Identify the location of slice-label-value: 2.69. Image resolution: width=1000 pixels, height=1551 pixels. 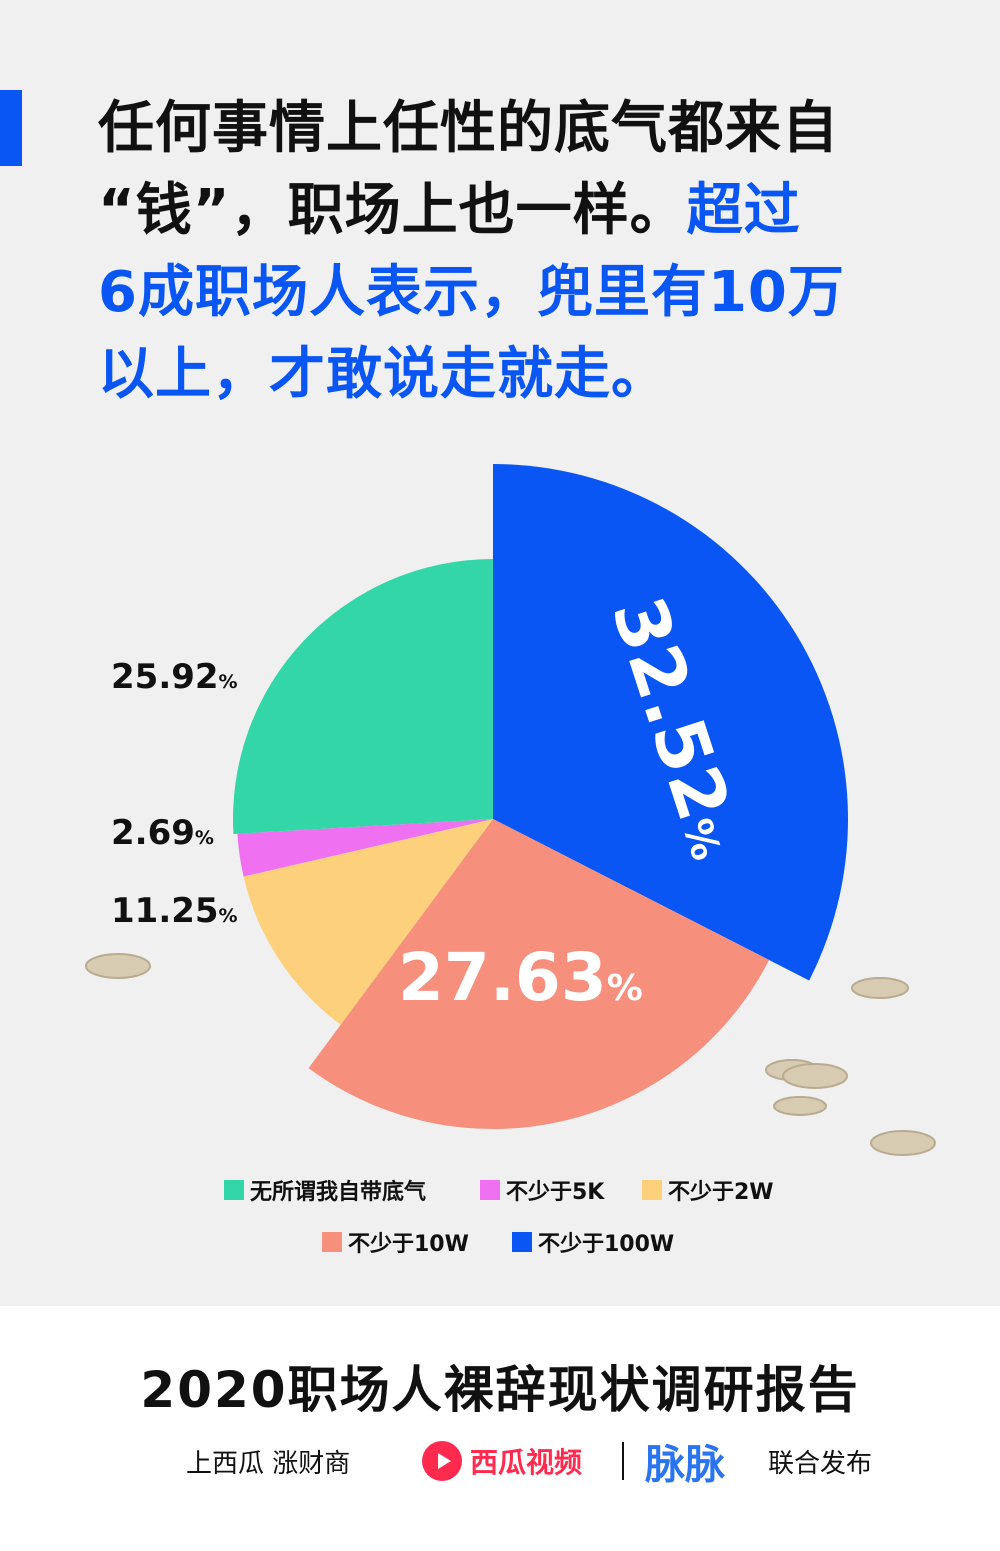
(153, 833).